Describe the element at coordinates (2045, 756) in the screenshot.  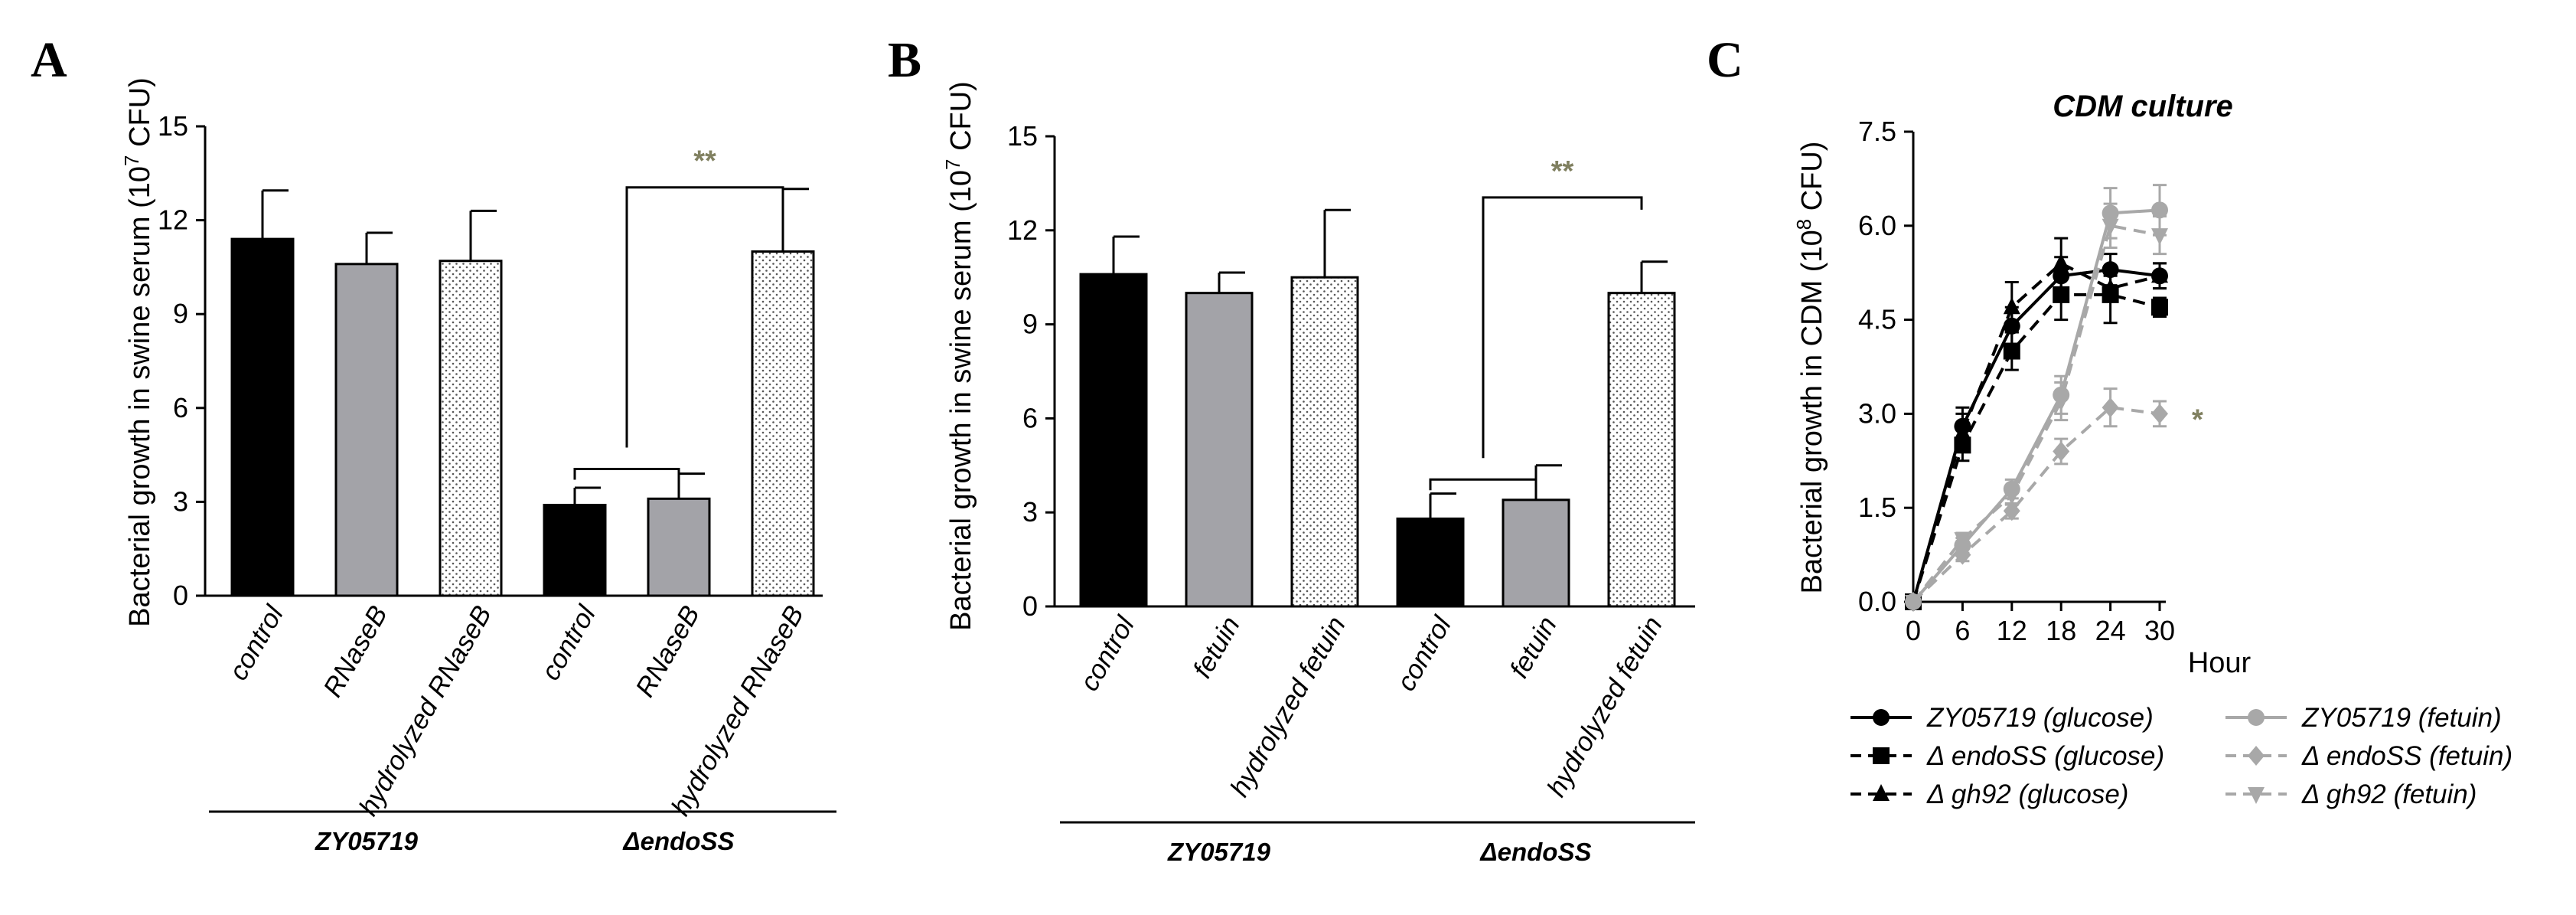
I see `panel-c-legend-label: Δ endoSS (glucose)` at that location.